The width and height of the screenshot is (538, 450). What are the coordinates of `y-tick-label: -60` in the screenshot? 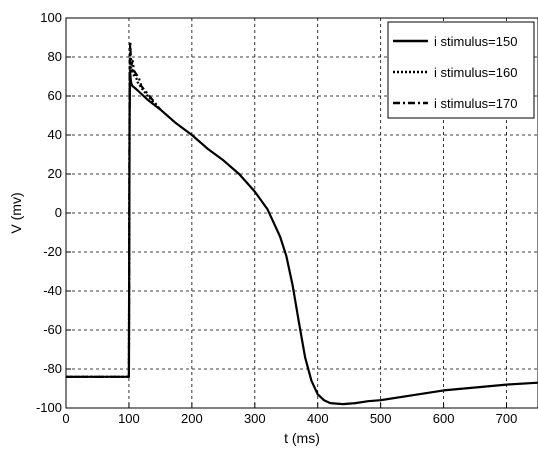 It's located at (52, 329).